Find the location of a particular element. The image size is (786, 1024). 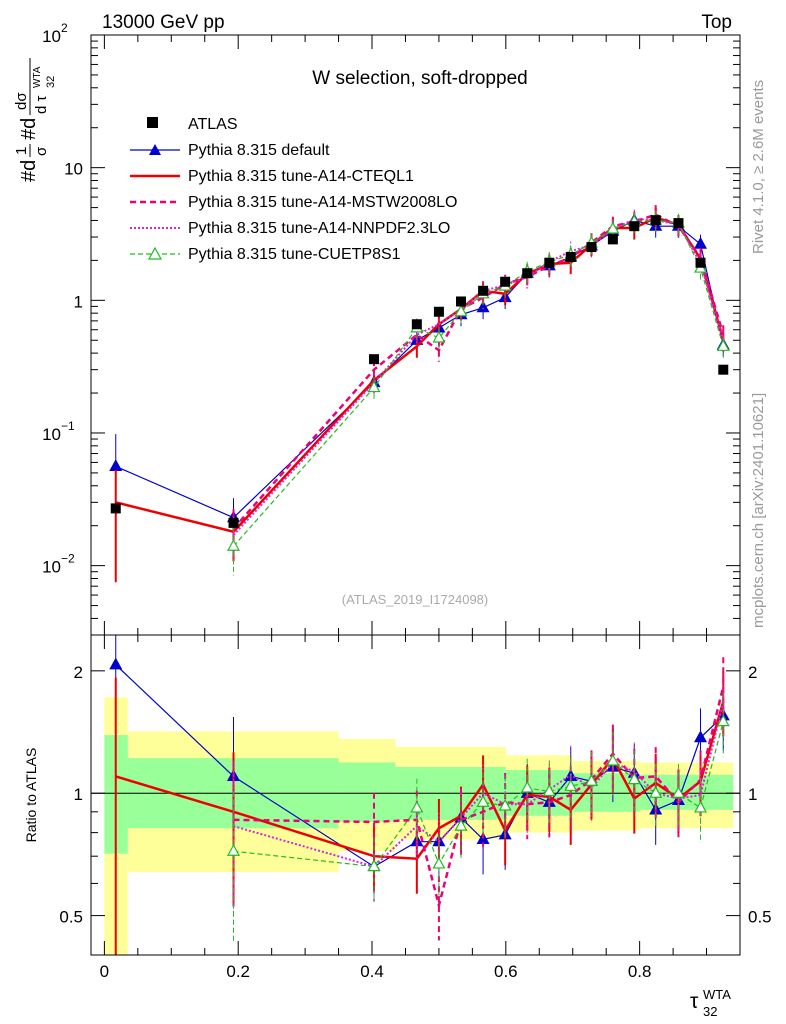

main-ytick-exp: −1 is located at coordinates (68, 426).